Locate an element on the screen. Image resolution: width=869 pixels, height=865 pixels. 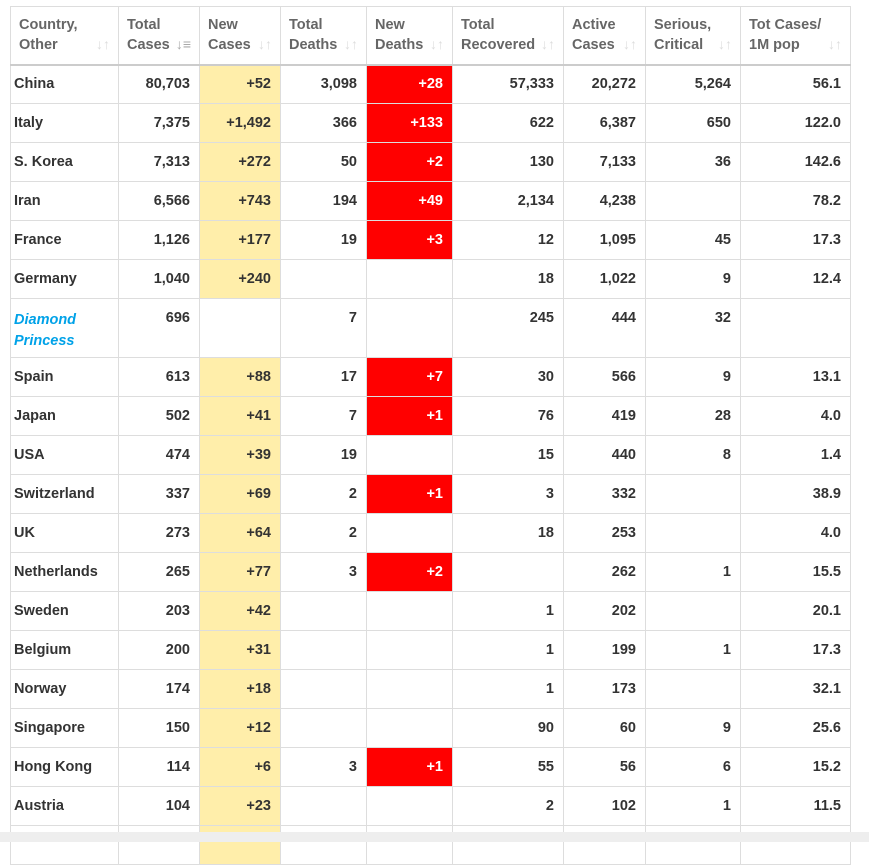
header-total-deaths: Total Deaths ↓↑ is located at coordinates (323, 36).